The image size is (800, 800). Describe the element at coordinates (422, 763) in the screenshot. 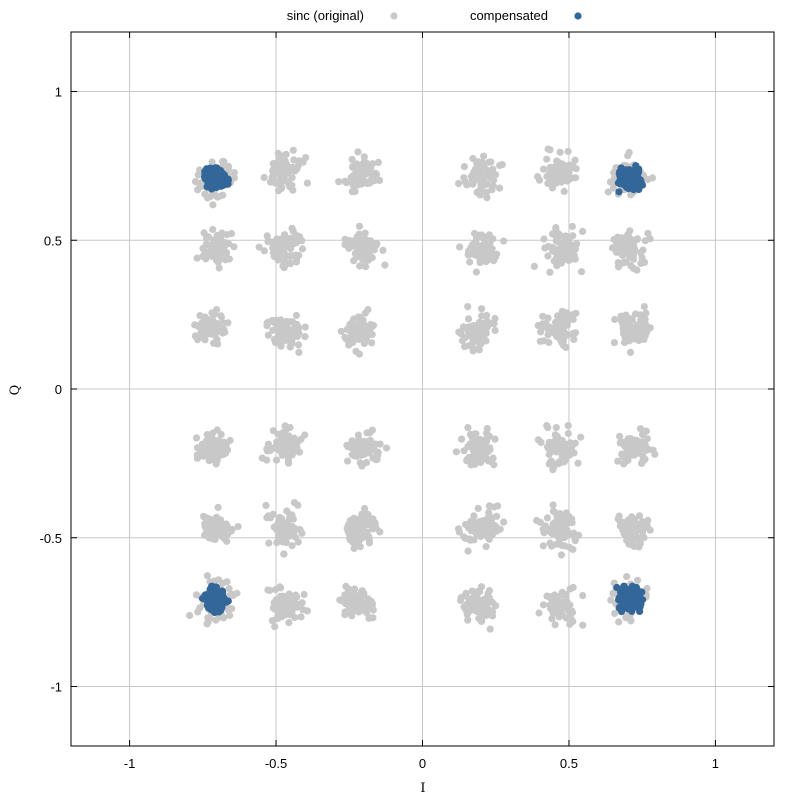

I see `x-tick-label: 0` at that location.